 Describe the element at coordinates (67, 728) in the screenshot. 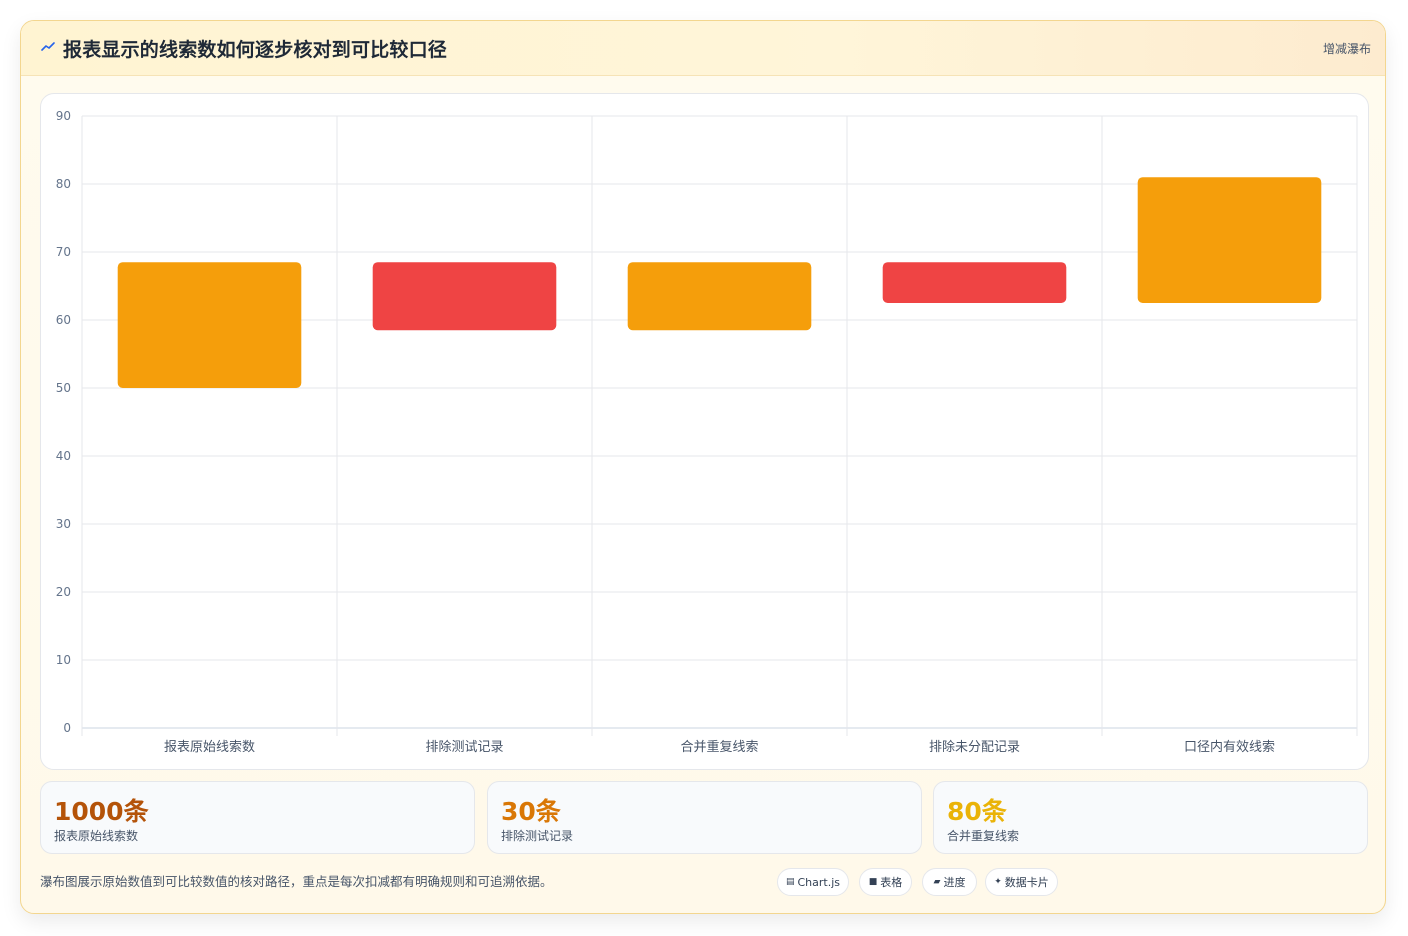

I see `y-tick-label: 0` at that location.